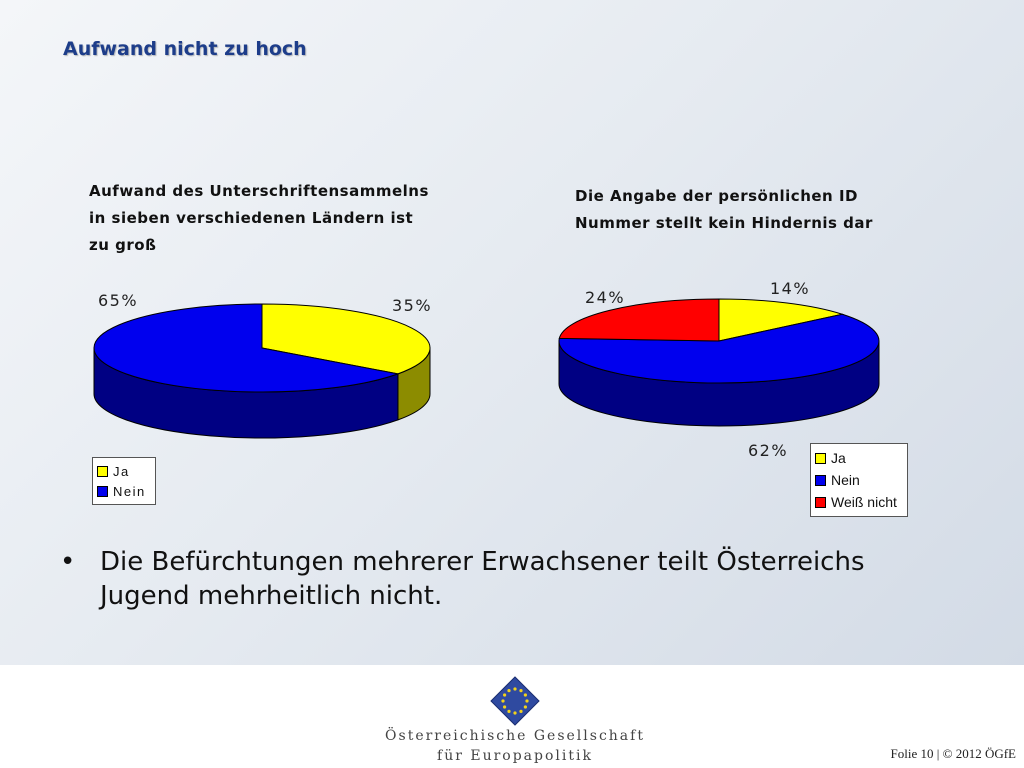  Describe the element at coordinates (259, 191) in the screenshot. I see `chart1-title-line: Aufwand des Unterschriftensammelns` at that location.